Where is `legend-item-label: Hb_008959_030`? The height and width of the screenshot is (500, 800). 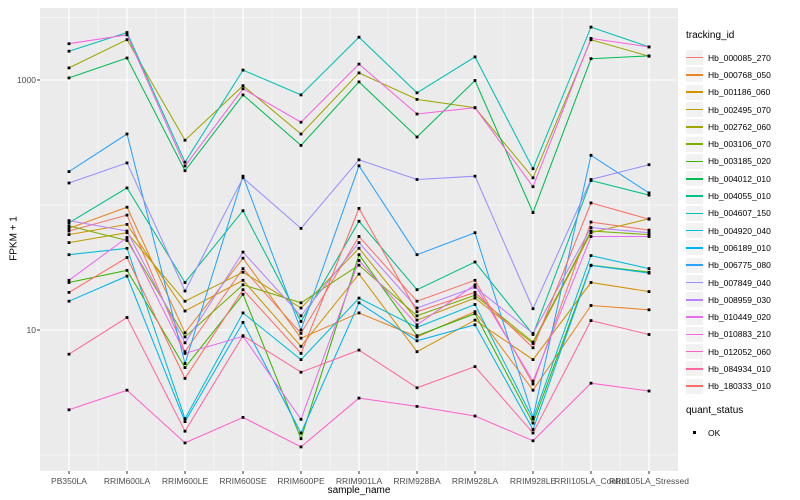
legend-item-label: Hb_008959_030 is located at coordinates (739, 299).